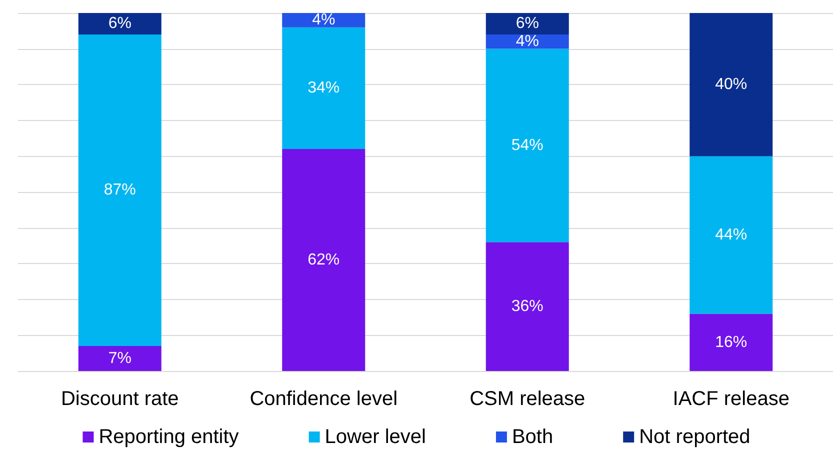  I want to click on data-label: 62%, so click(324, 260).